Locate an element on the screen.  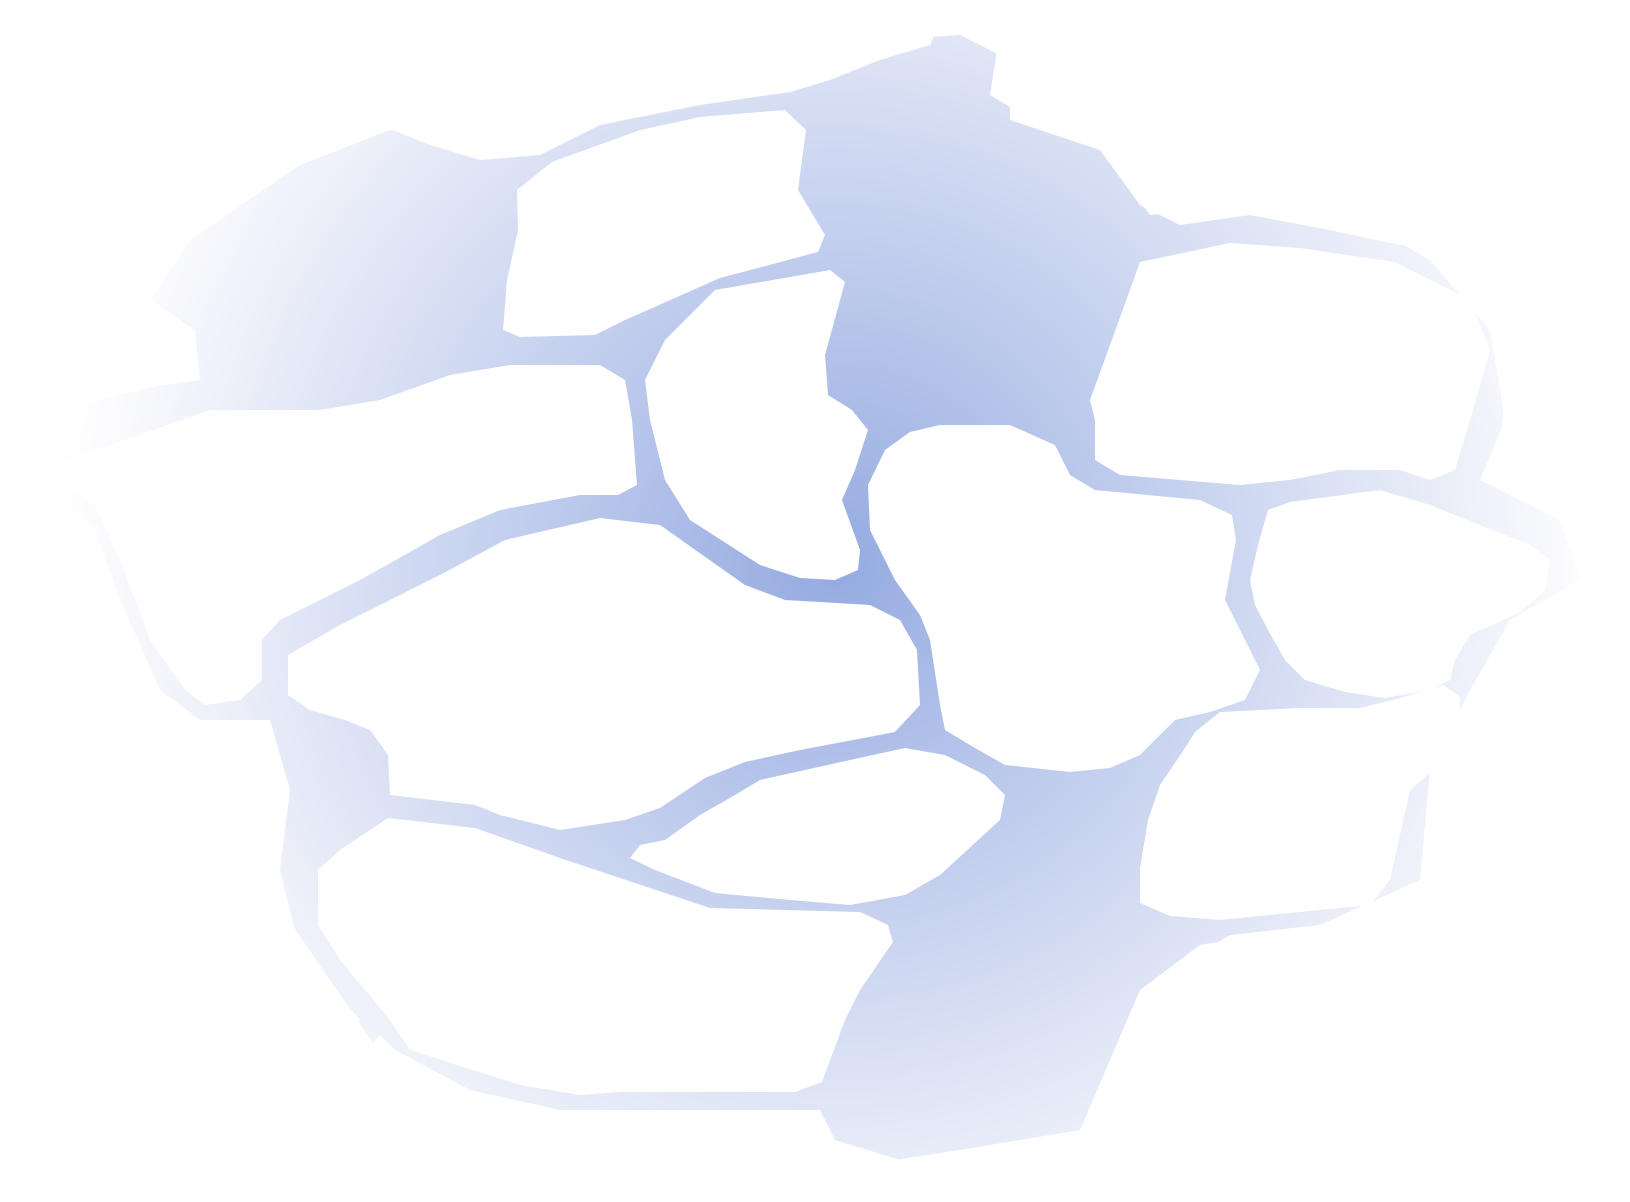
cell-g is located at coordinates (604, 674).